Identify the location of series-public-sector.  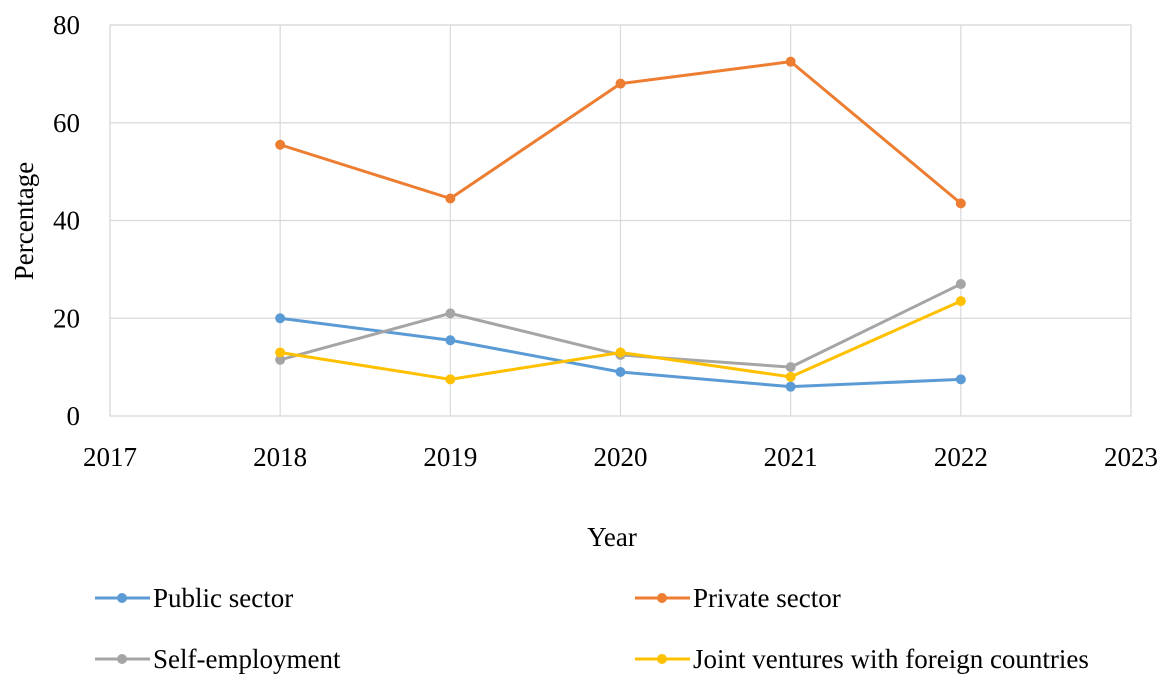
(620, 352).